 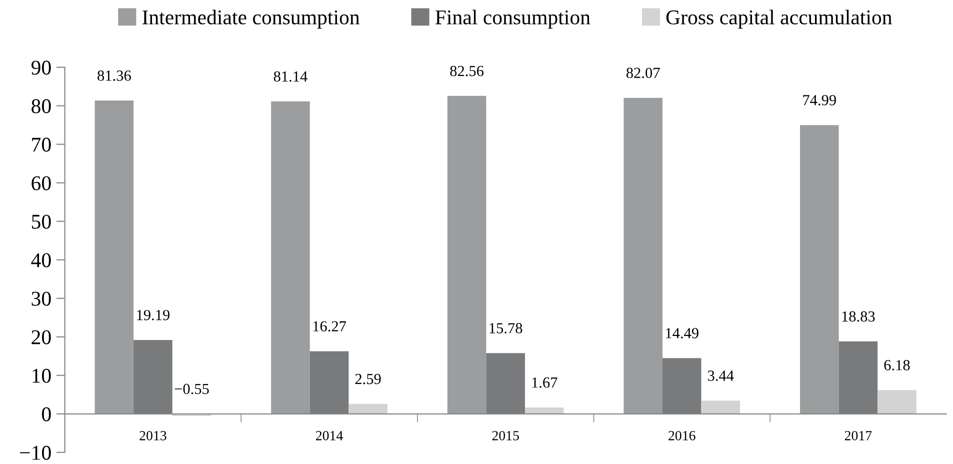 What do you see at coordinates (35, 453) in the screenshot?
I see `y-tick-label: −10` at bounding box center [35, 453].